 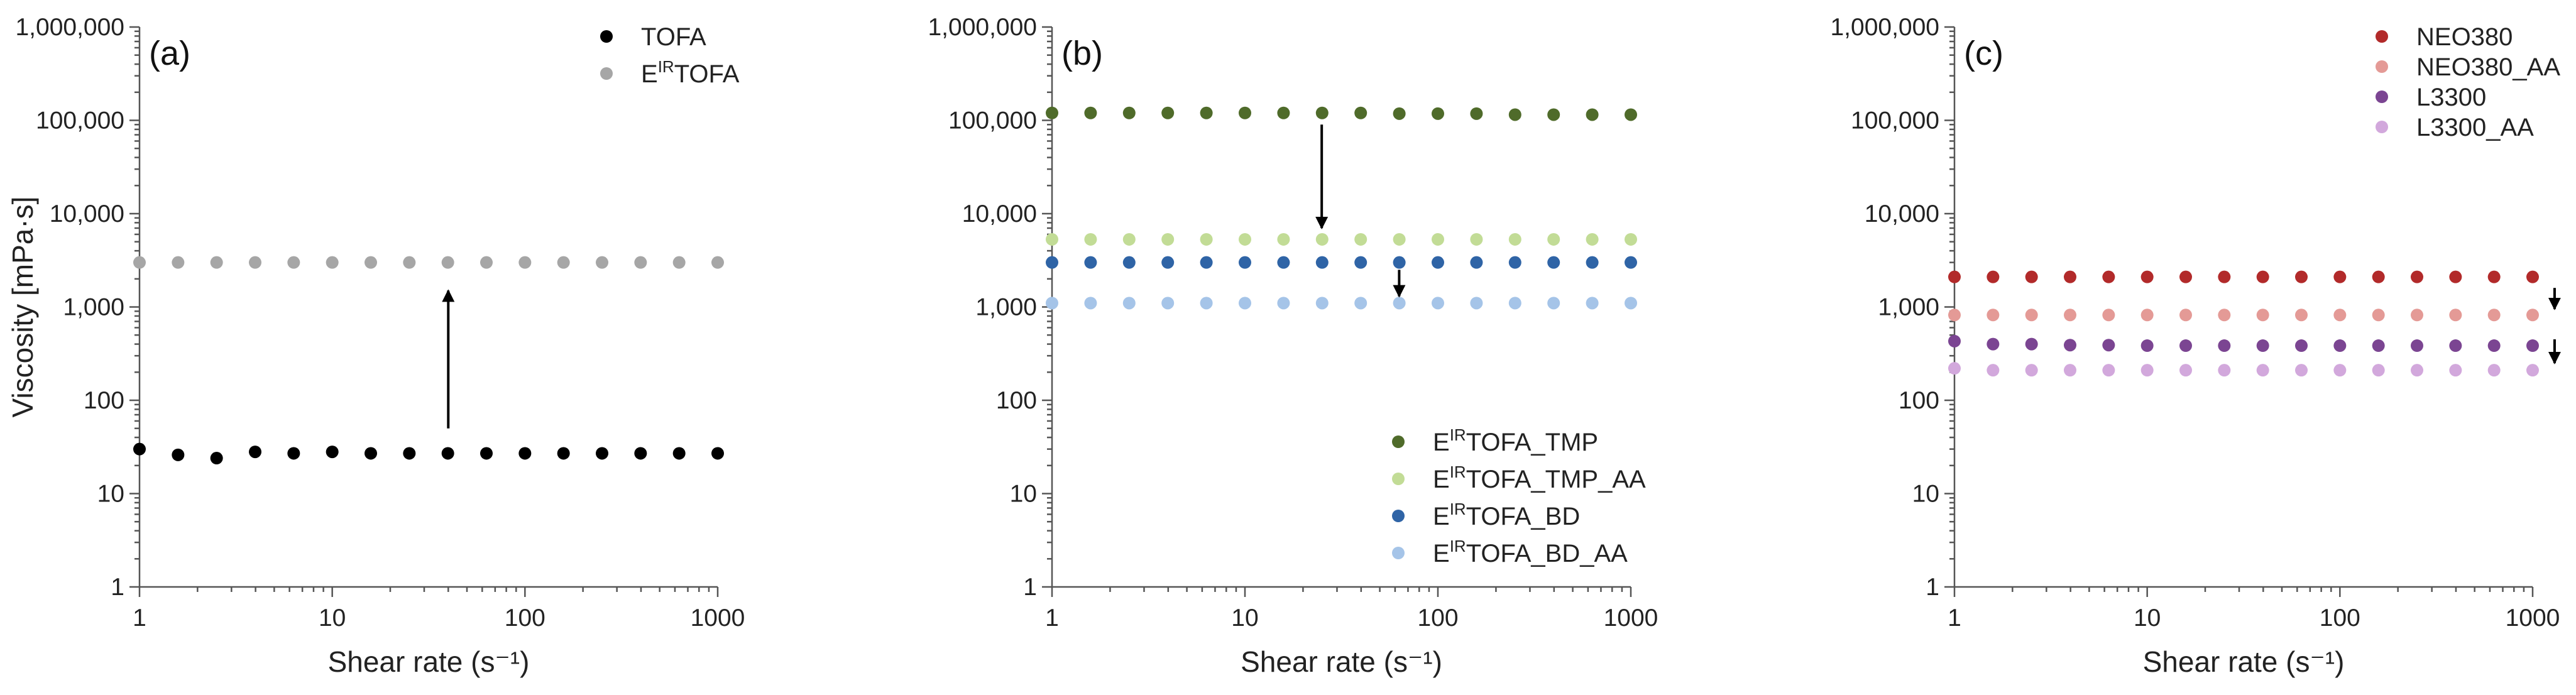 I want to click on y-tick-label: 10,000, so click(x=999, y=214).